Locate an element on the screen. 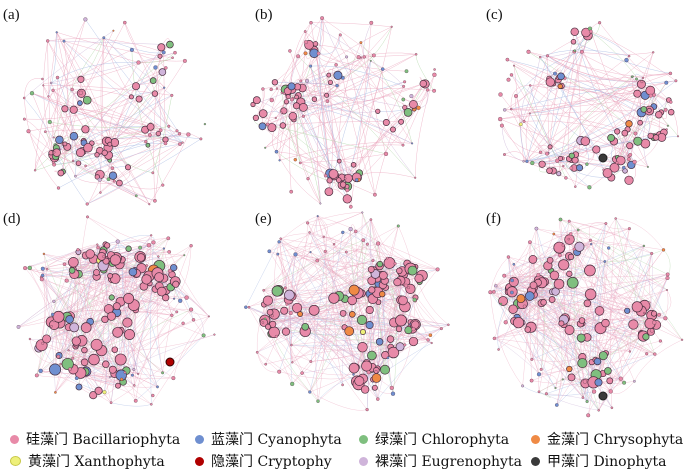 Image resolution: width=700 pixels, height=471 pixels. panel-f-network is located at coordinates (586, 317).